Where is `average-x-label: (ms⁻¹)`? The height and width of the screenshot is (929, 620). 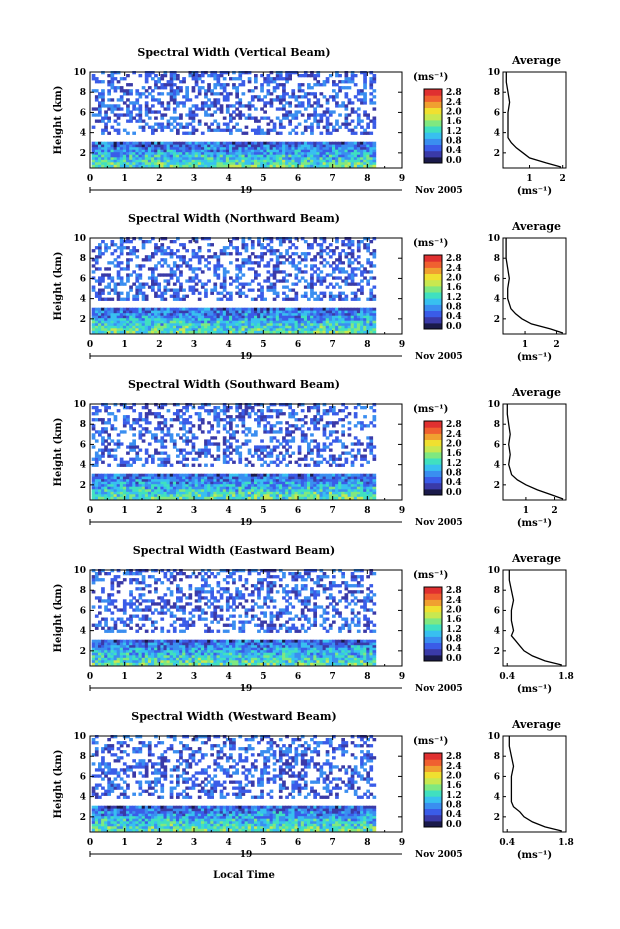 average-x-label: (ms⁻¹) is located at coordinates (534, 357).